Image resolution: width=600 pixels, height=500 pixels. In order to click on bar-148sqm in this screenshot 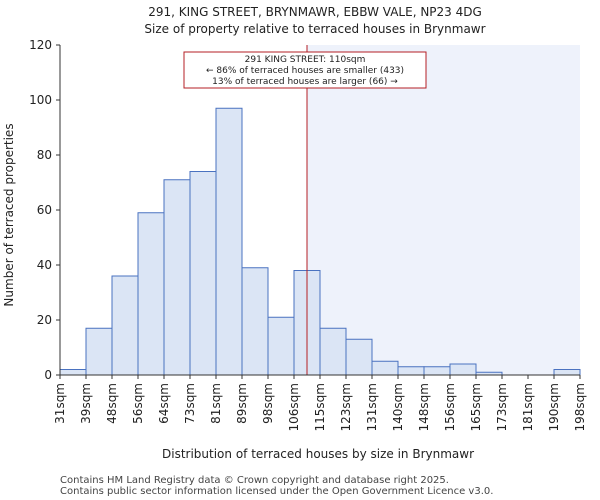, I will do `click(437, 371)`.